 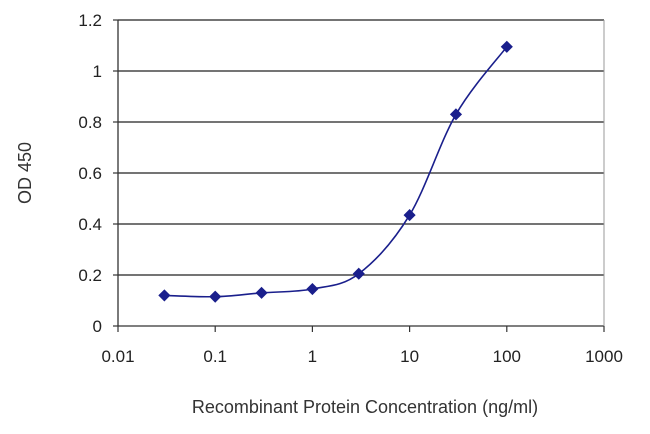 What do you see at coordinates (117, 356) in the screenshot?
I see `x-tick-label: 0.01` at bounding box center [117, 356].